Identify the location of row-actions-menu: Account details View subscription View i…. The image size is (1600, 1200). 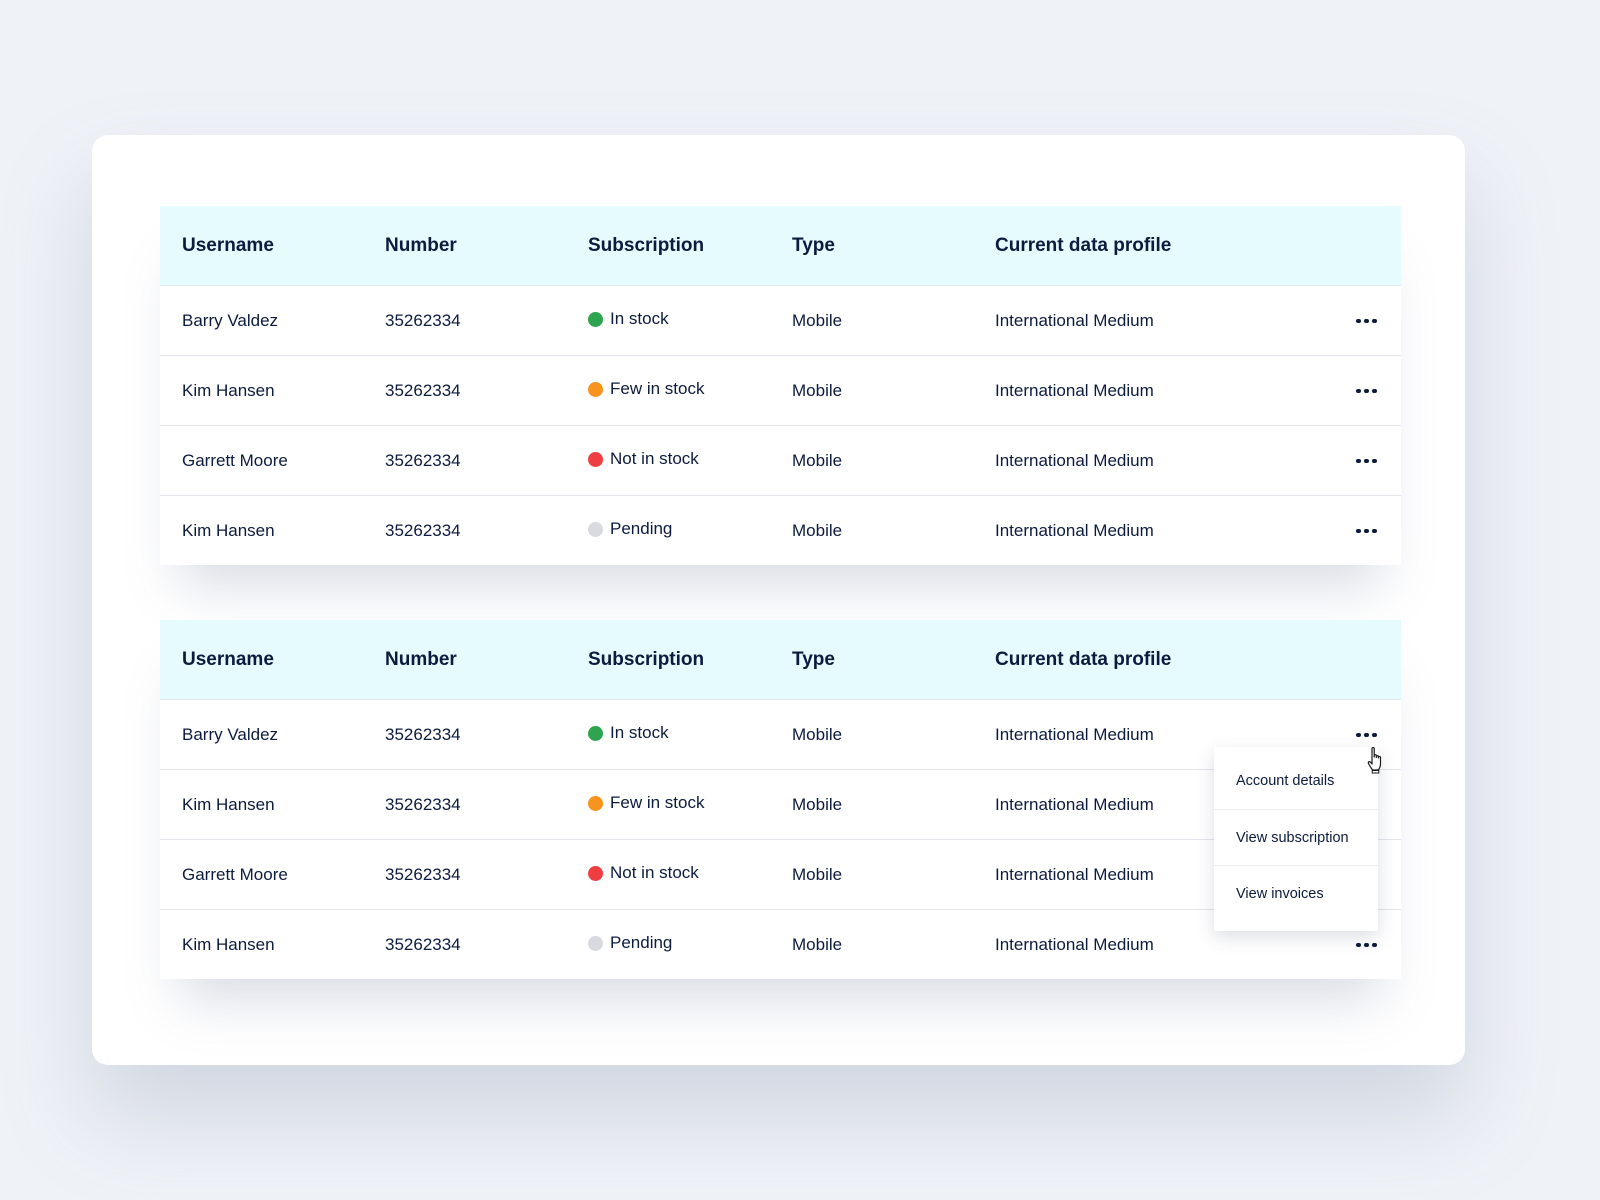
(1296, 839).